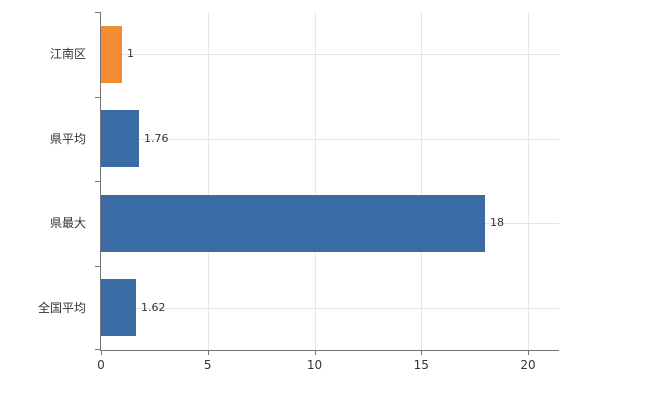 This screenshot has height=400, width=650. What do you see at coordinates (67, 54) in the screenshot?
I see `category-label: 江南区` at bounding box center [67, 54].